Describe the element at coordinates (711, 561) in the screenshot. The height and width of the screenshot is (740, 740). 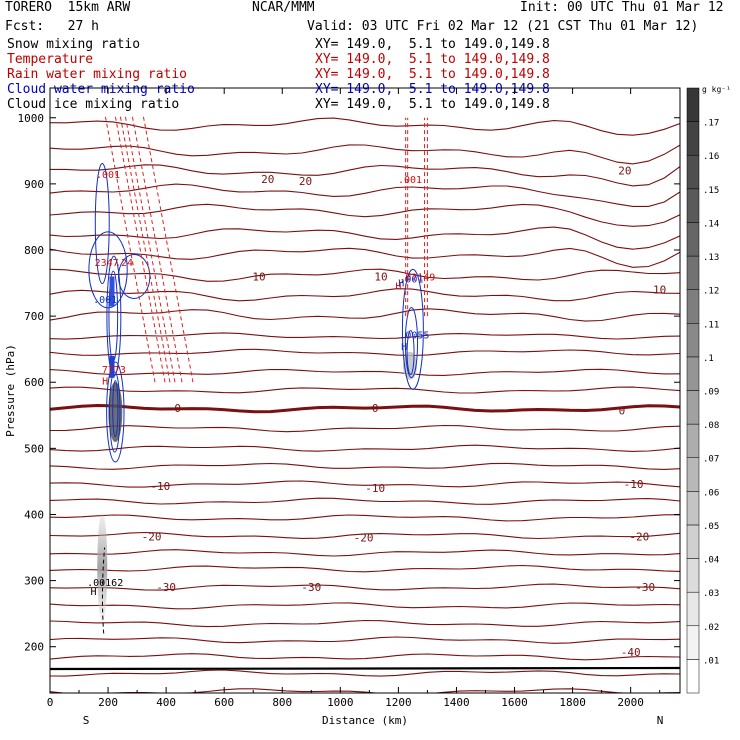
I see `colorbar-label: .04` at that location.